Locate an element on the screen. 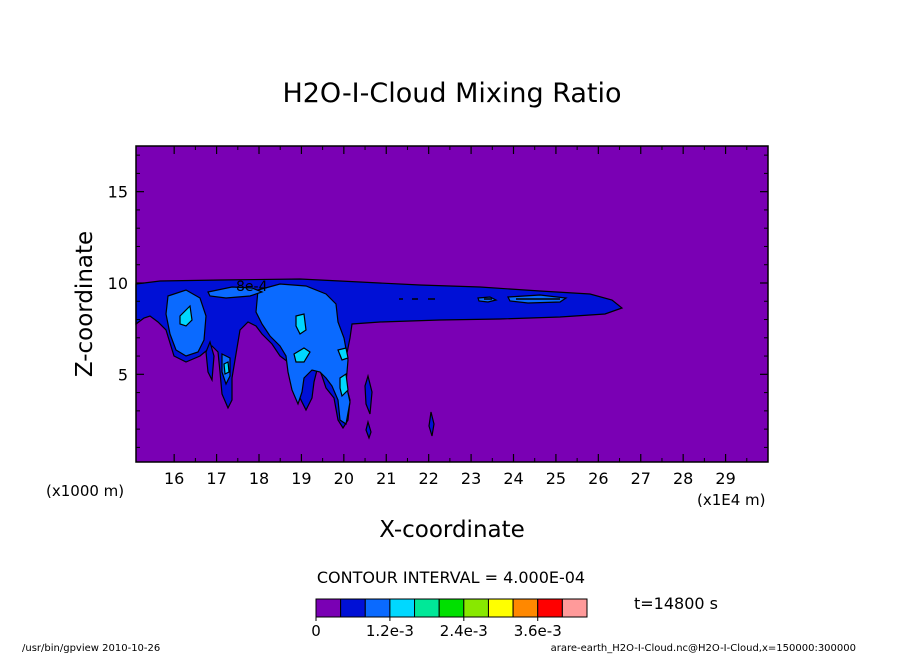 Image resolution: width=904 pixels, height=654 pixels. contour-region-level-2-upper is located at coordinates (235, 292).